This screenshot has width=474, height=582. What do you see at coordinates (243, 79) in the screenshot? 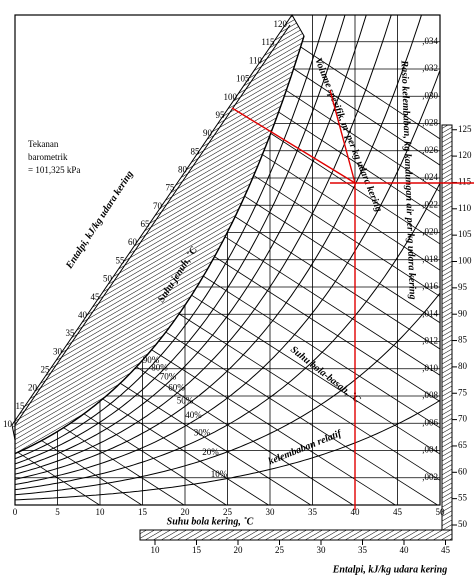
I see `enthalpy-tick-label: 105` at bounding box center [243, 79].